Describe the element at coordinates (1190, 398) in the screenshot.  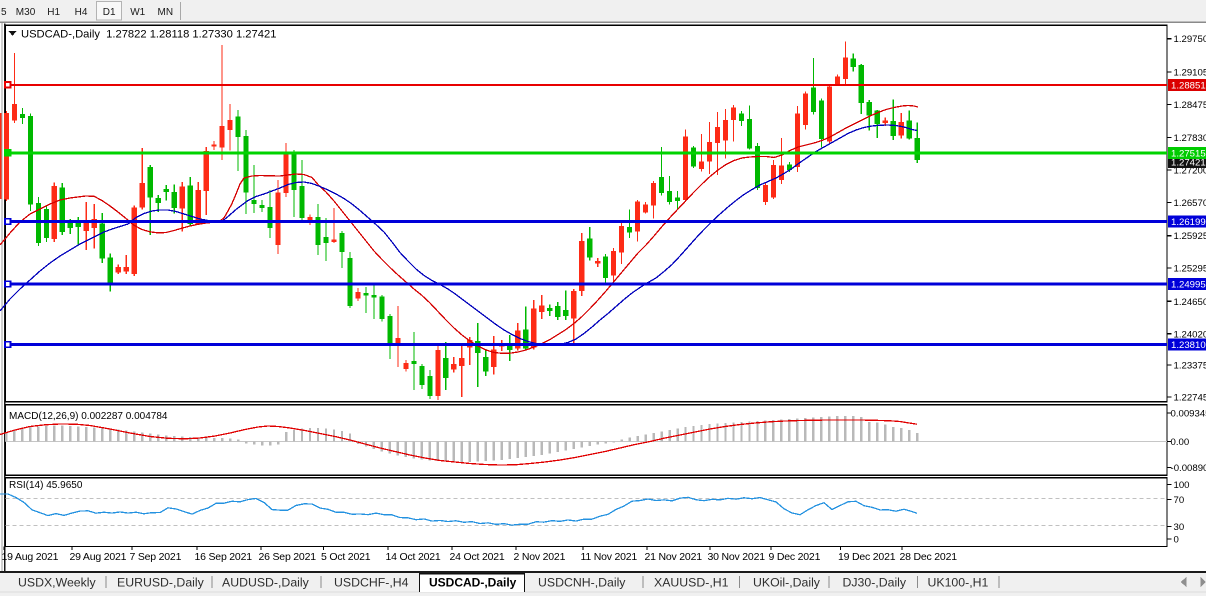
I see `svg-text: 1.22745` at that location.